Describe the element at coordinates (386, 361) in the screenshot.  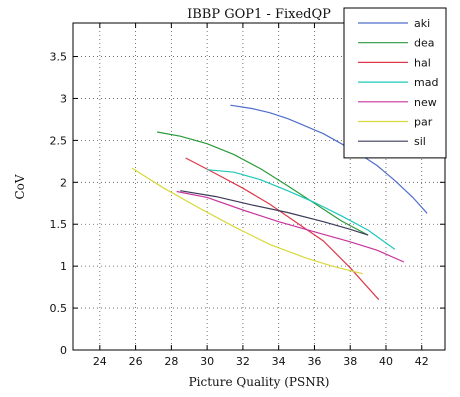
I see `x-tick-label: 40` at that location.